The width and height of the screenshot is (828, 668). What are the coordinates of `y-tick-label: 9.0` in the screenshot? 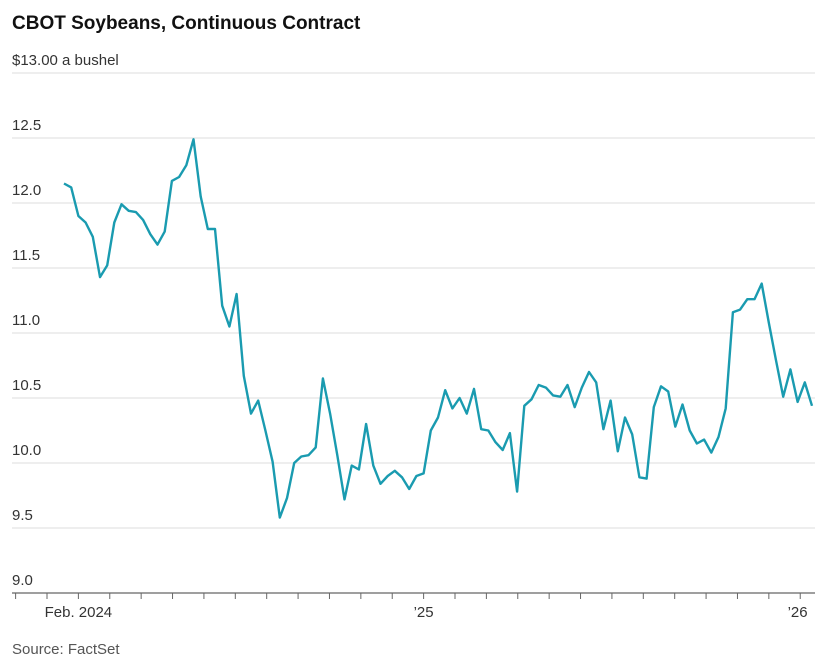 It's located at (22, 580).